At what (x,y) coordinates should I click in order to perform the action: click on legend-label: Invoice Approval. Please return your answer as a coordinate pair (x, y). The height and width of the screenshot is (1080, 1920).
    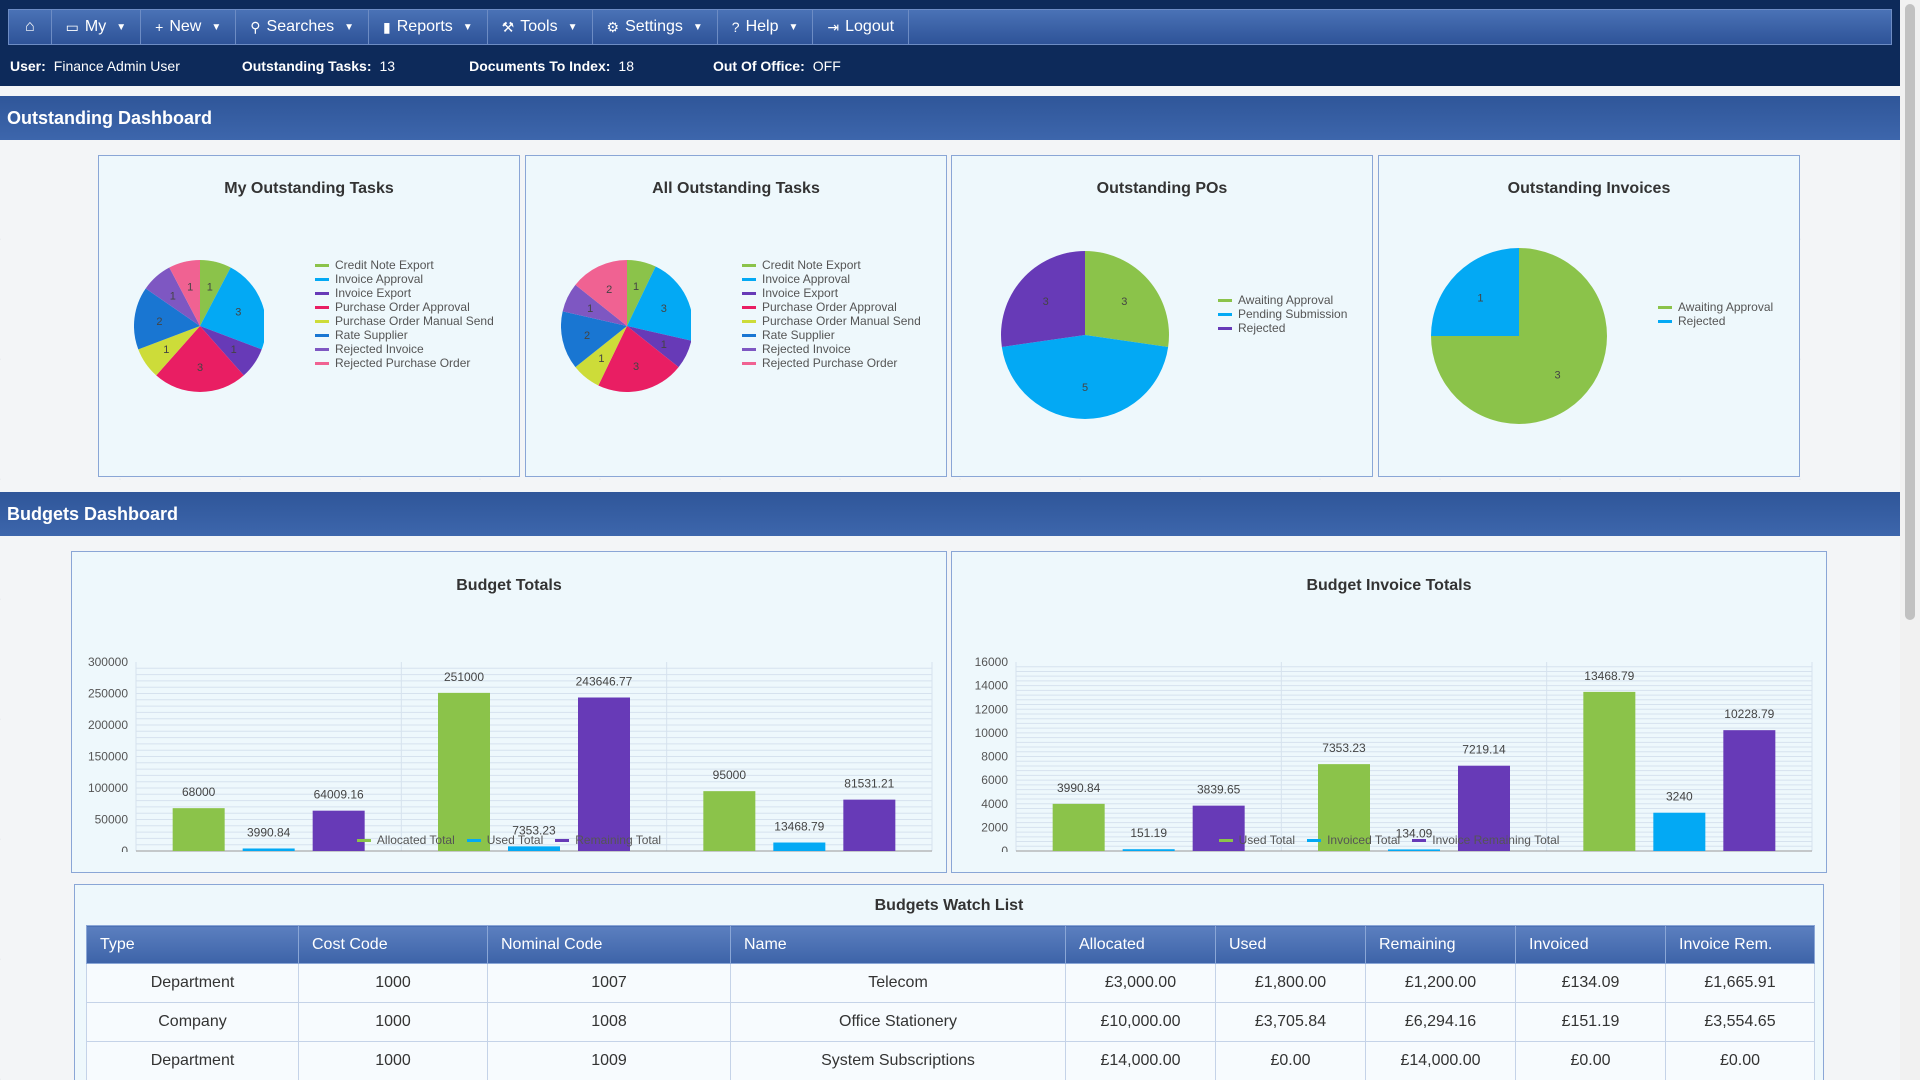
    Looking at the image, I should click on (379, 279).